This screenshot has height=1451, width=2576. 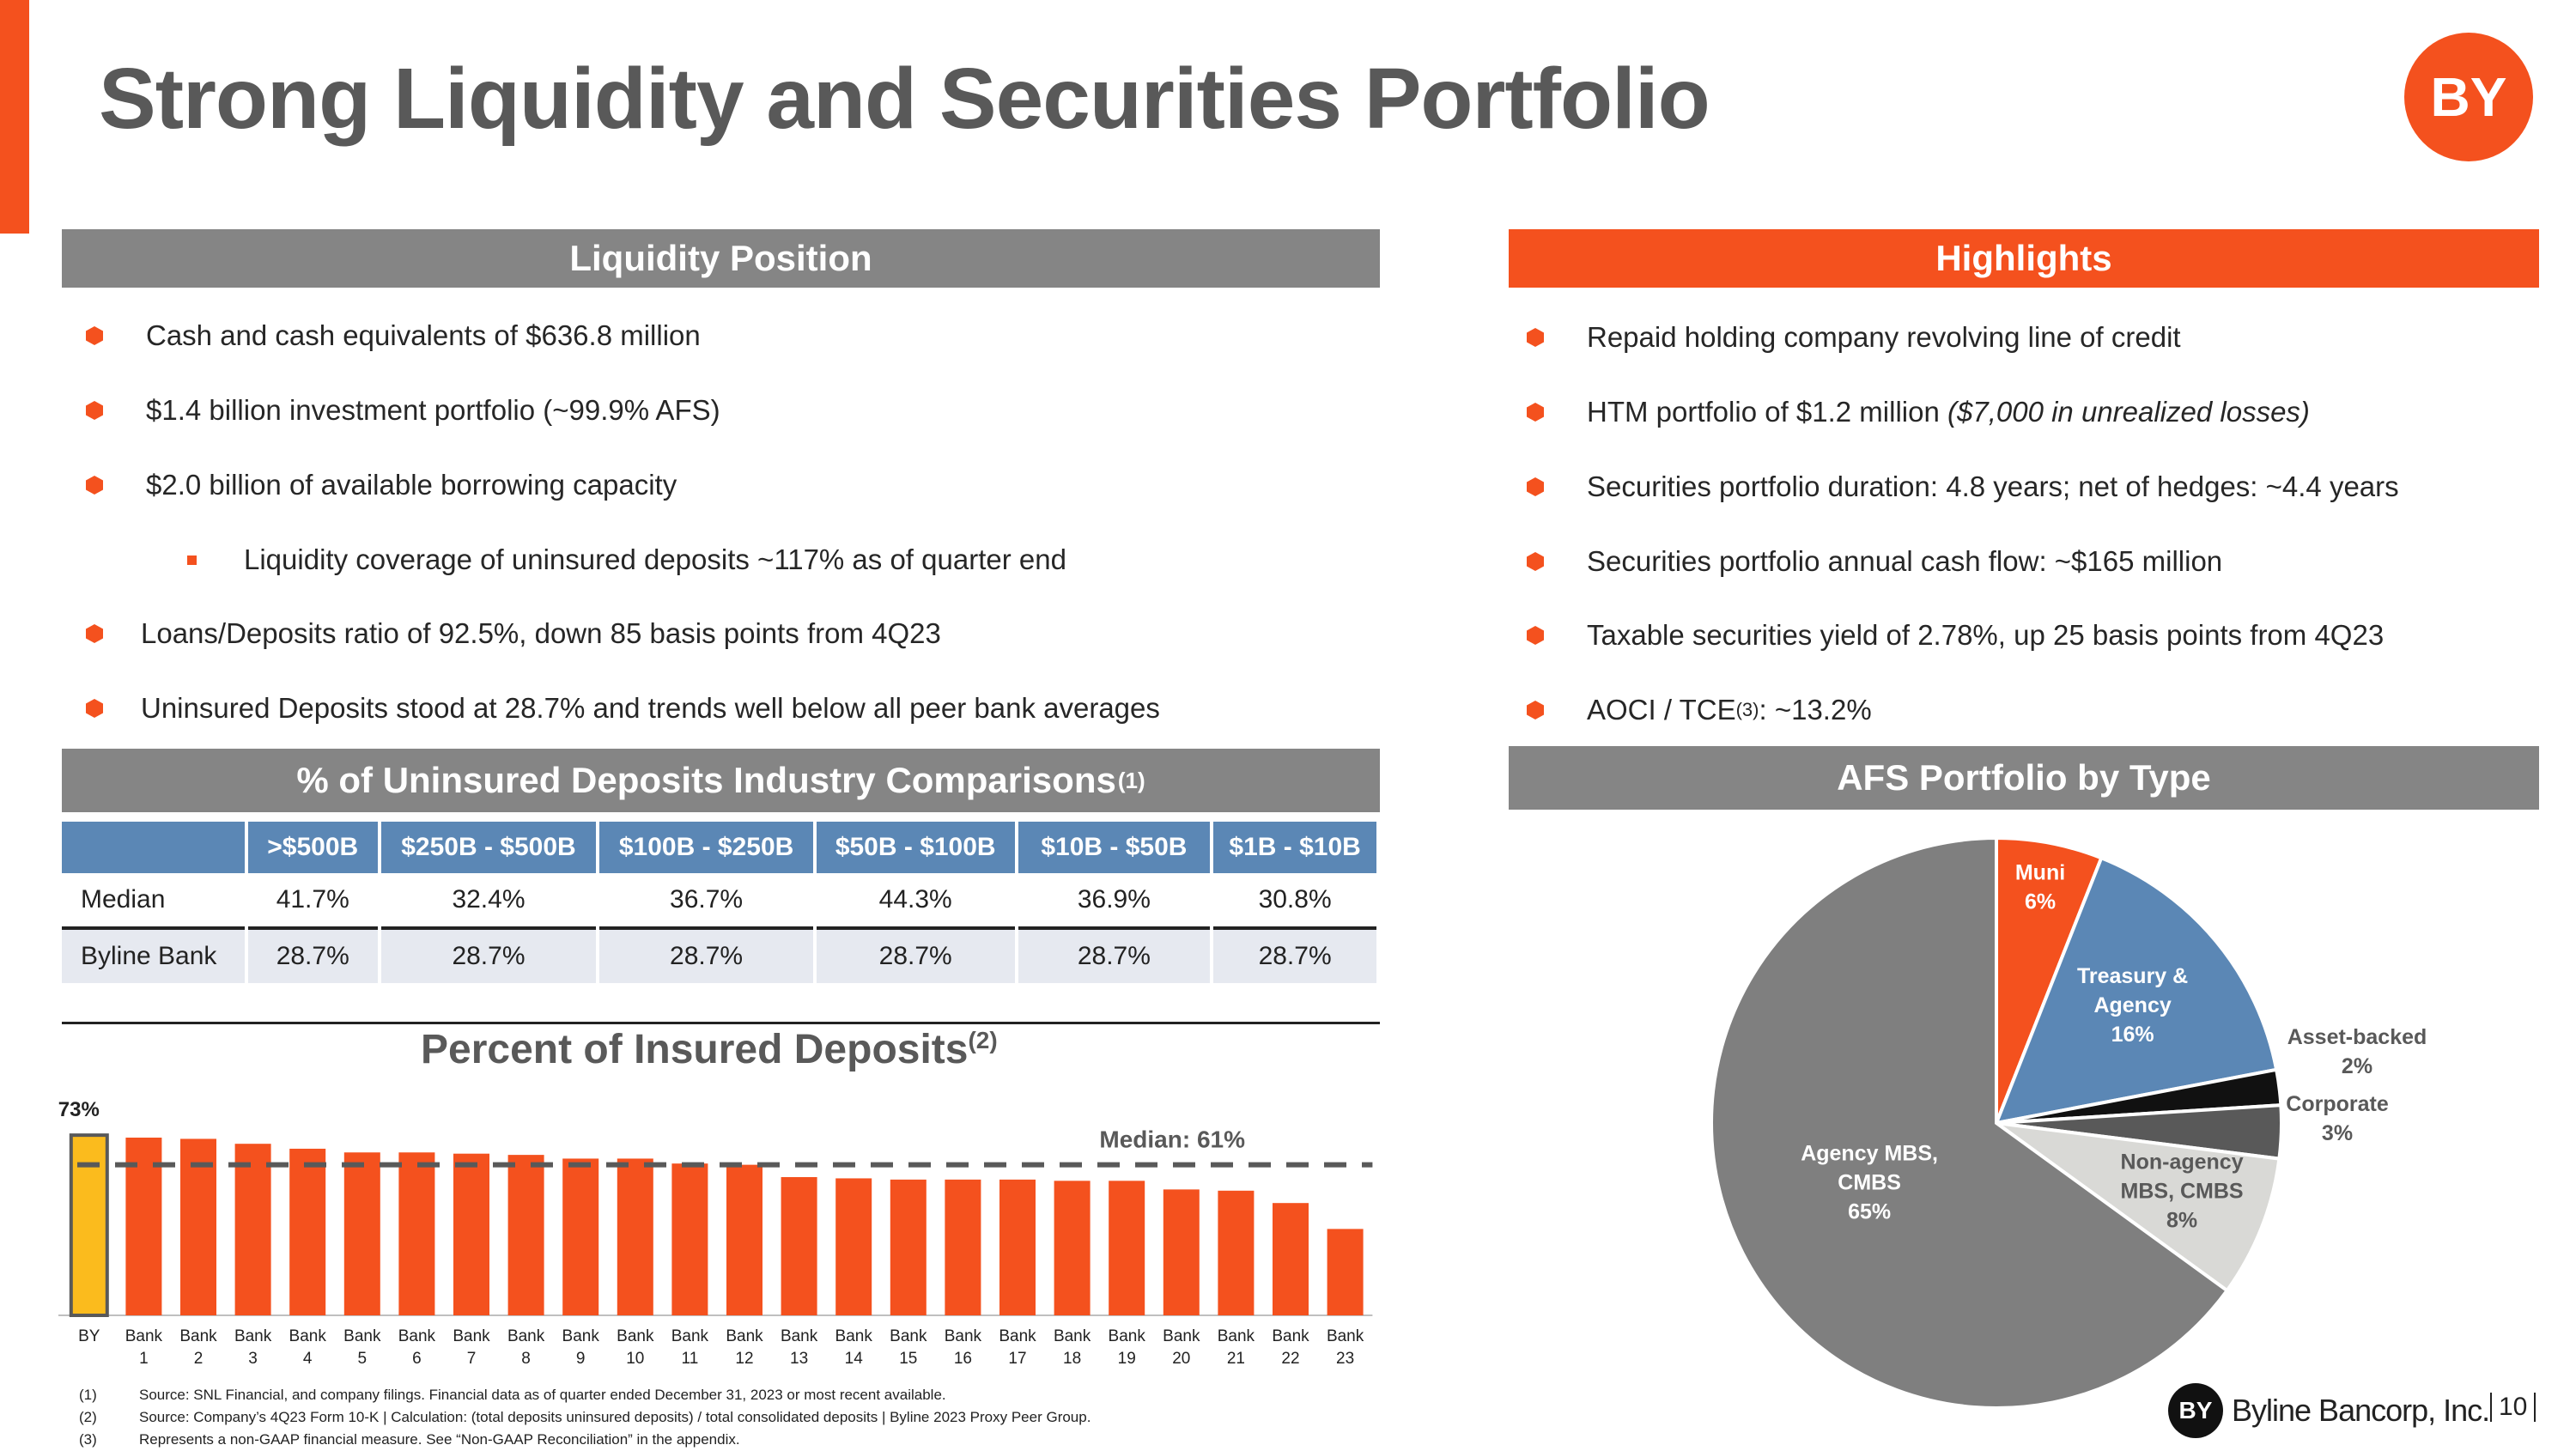 What do you see at coordinates (490, 901) in the screenshot?
I see `table-cell: 32.4%` at bounding box center [490, 901].